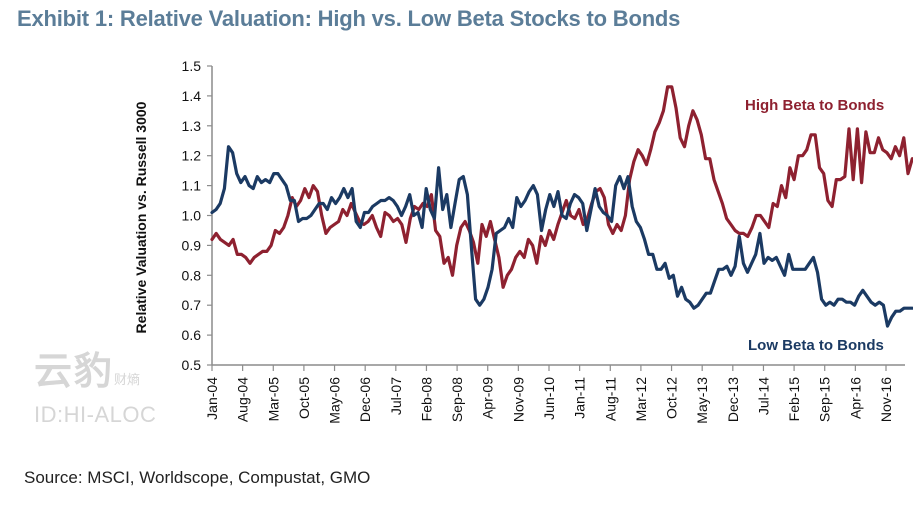 This screenshot has width=913, height=505. Describe the element at coordinates (192, 365) in the screenshot. I see `y-tick-label: 0.5` at that location.